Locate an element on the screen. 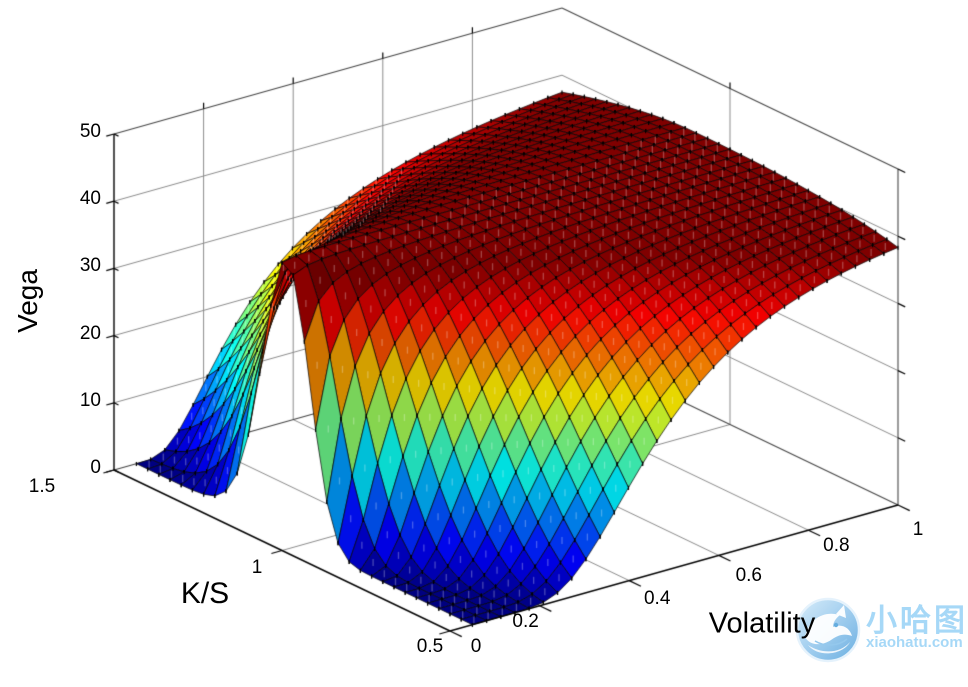 The height and width of the screenshot is (687, 968). y-axis-label: K/S is located at coordinates (205, 593).